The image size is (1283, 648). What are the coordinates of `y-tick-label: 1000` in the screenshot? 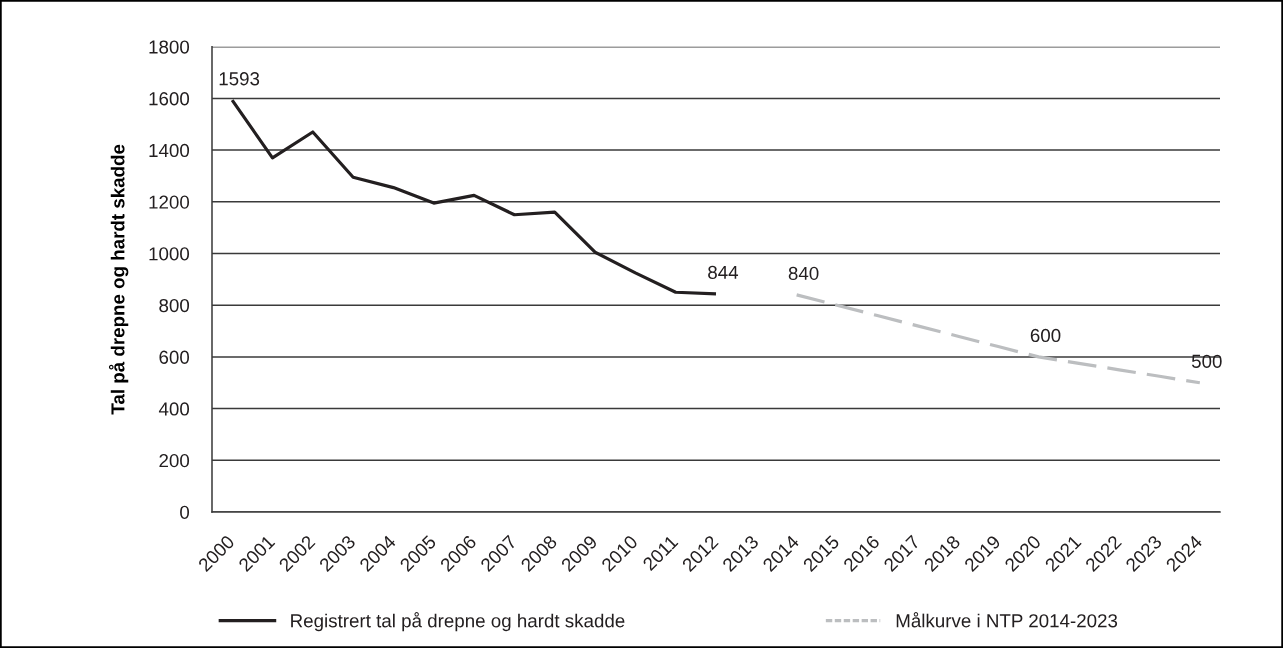 It's located at (169, 254).